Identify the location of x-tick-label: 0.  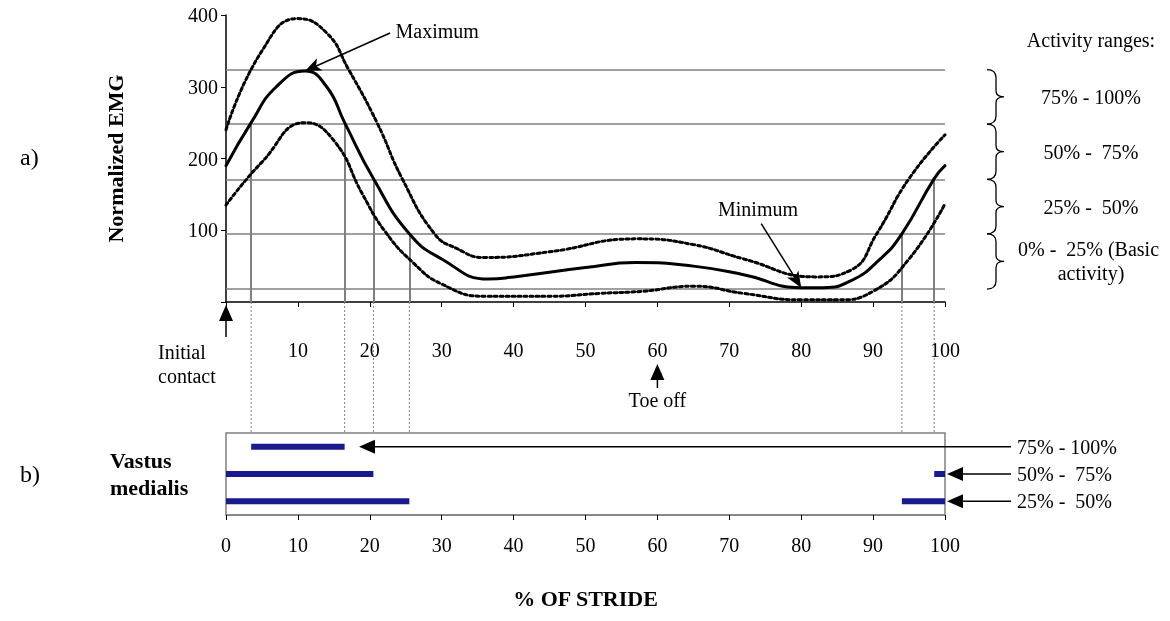
(226, 545).